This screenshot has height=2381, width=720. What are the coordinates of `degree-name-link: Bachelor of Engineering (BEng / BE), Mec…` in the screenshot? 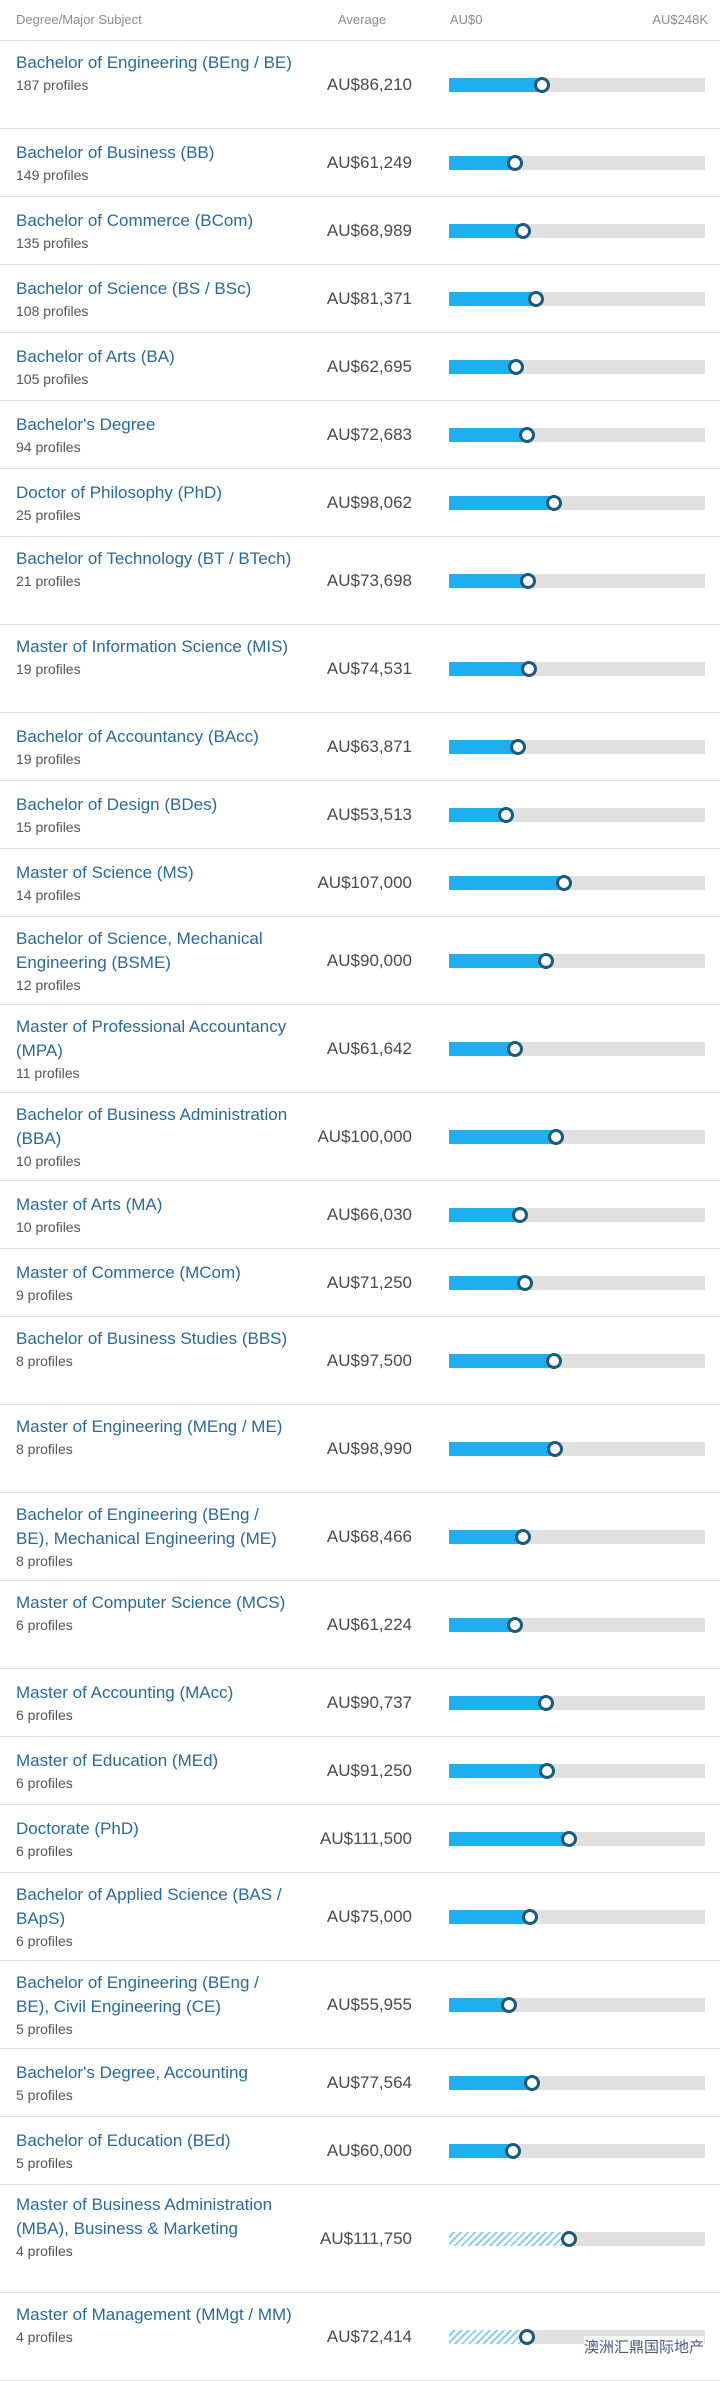 It's located at (154, 1537).